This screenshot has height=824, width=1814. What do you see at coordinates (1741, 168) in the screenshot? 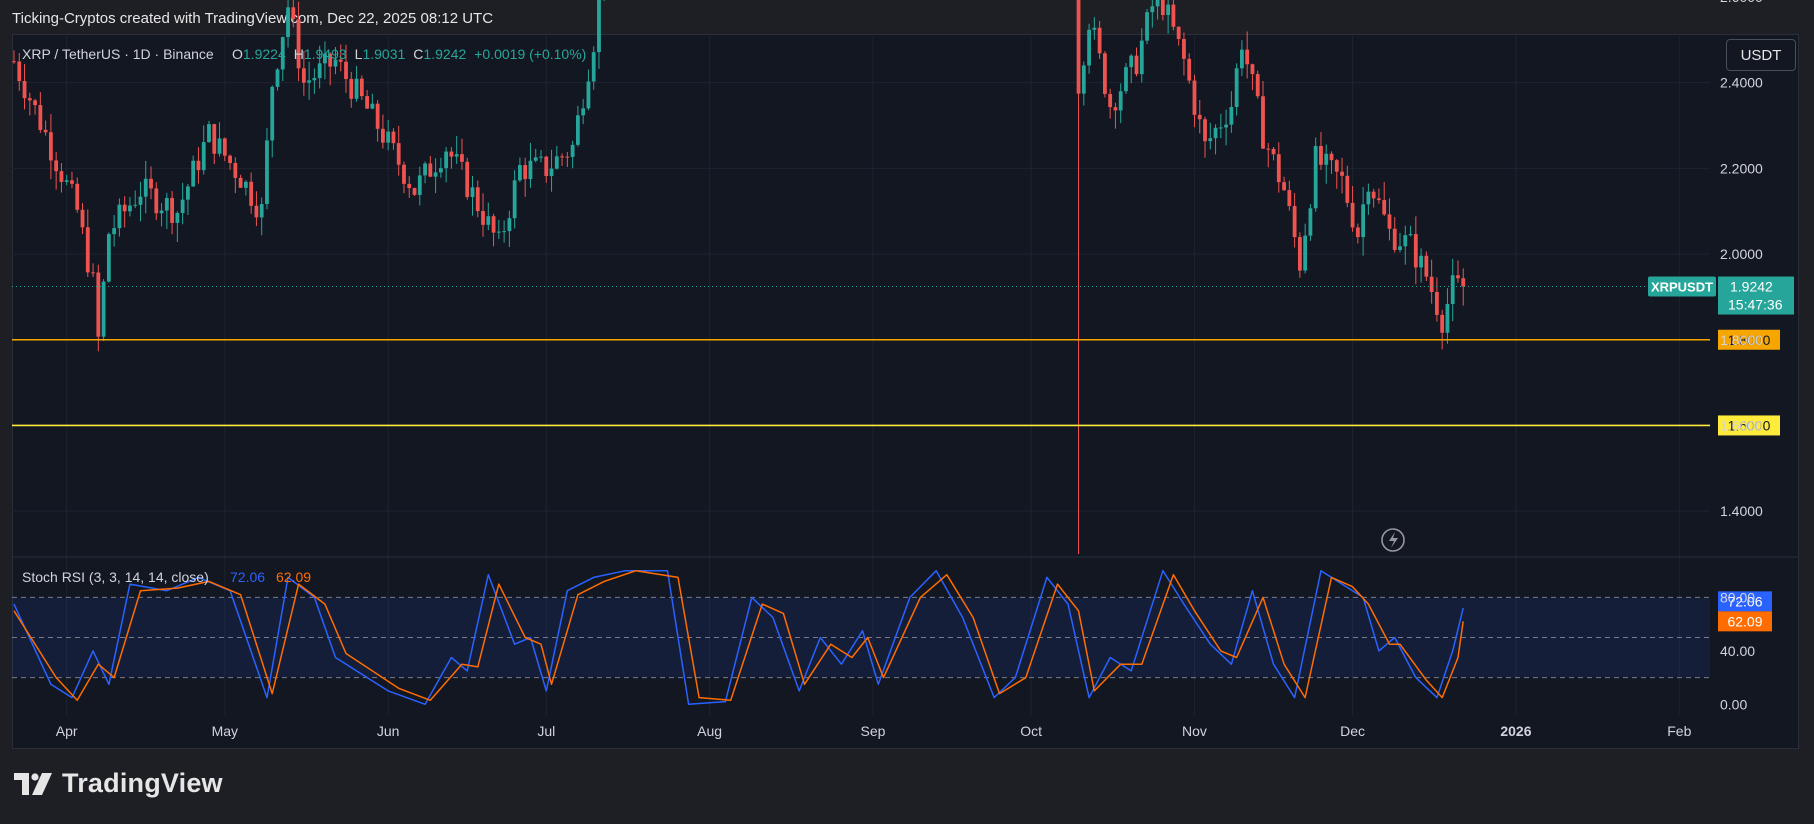
I see `price-tick-label: 2.2000` at bounding box center [1741, 168].